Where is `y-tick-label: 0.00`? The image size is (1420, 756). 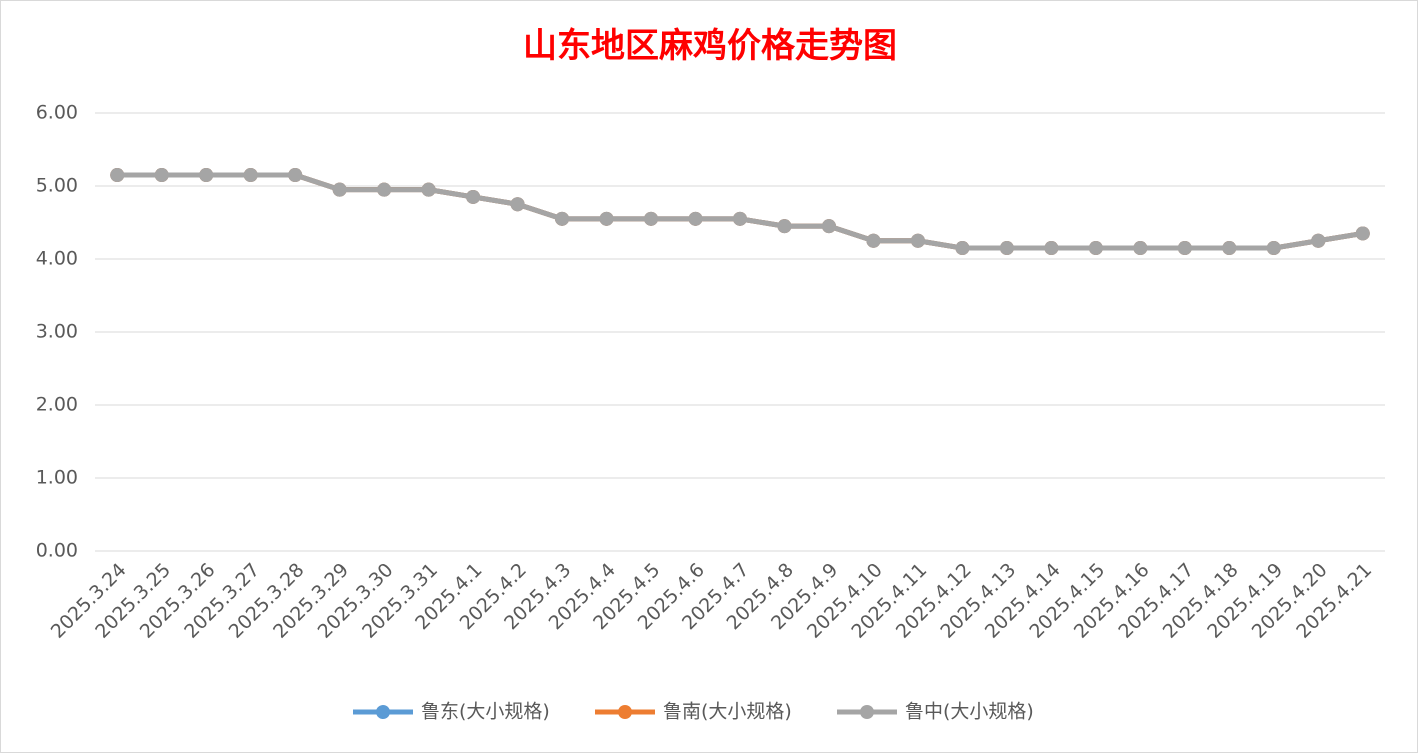
y-tick-label: 0.00 is located at coordinates (57, 551).